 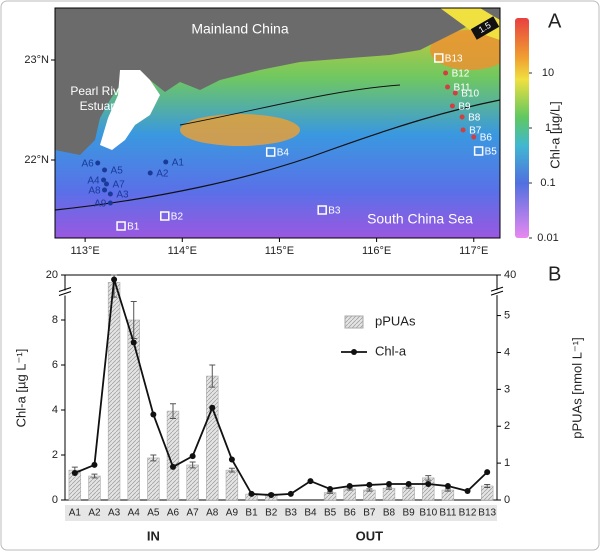 I want to click on region-label: South China Sea, so click(x=420, y=219).